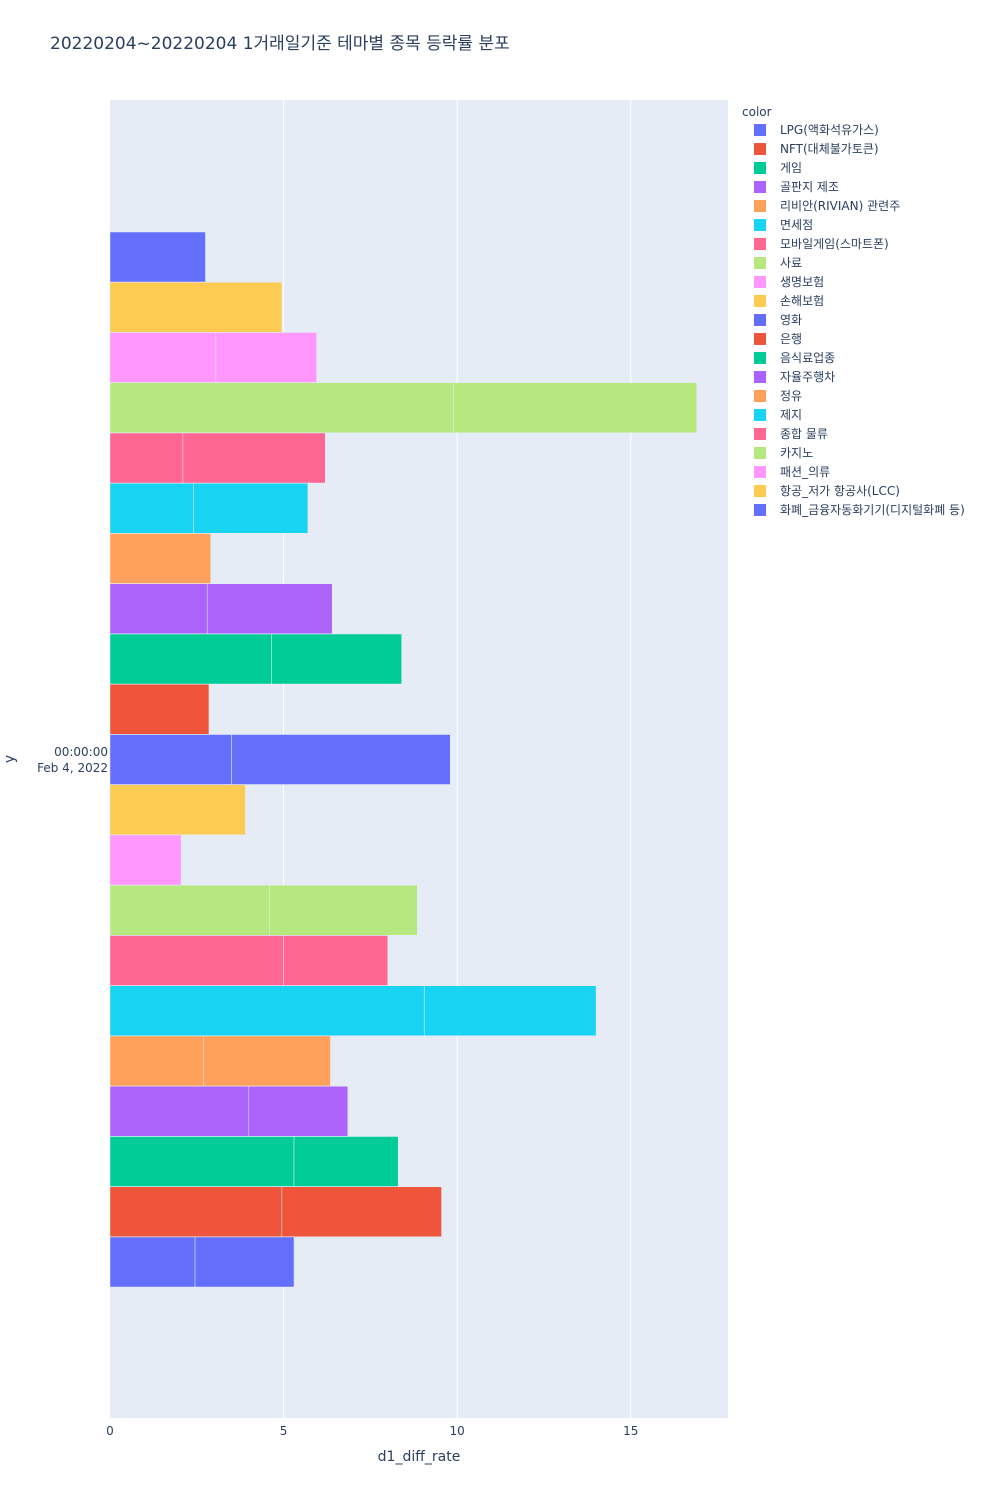  I want to click on legend-item-label: 사료, so click(791, 263).